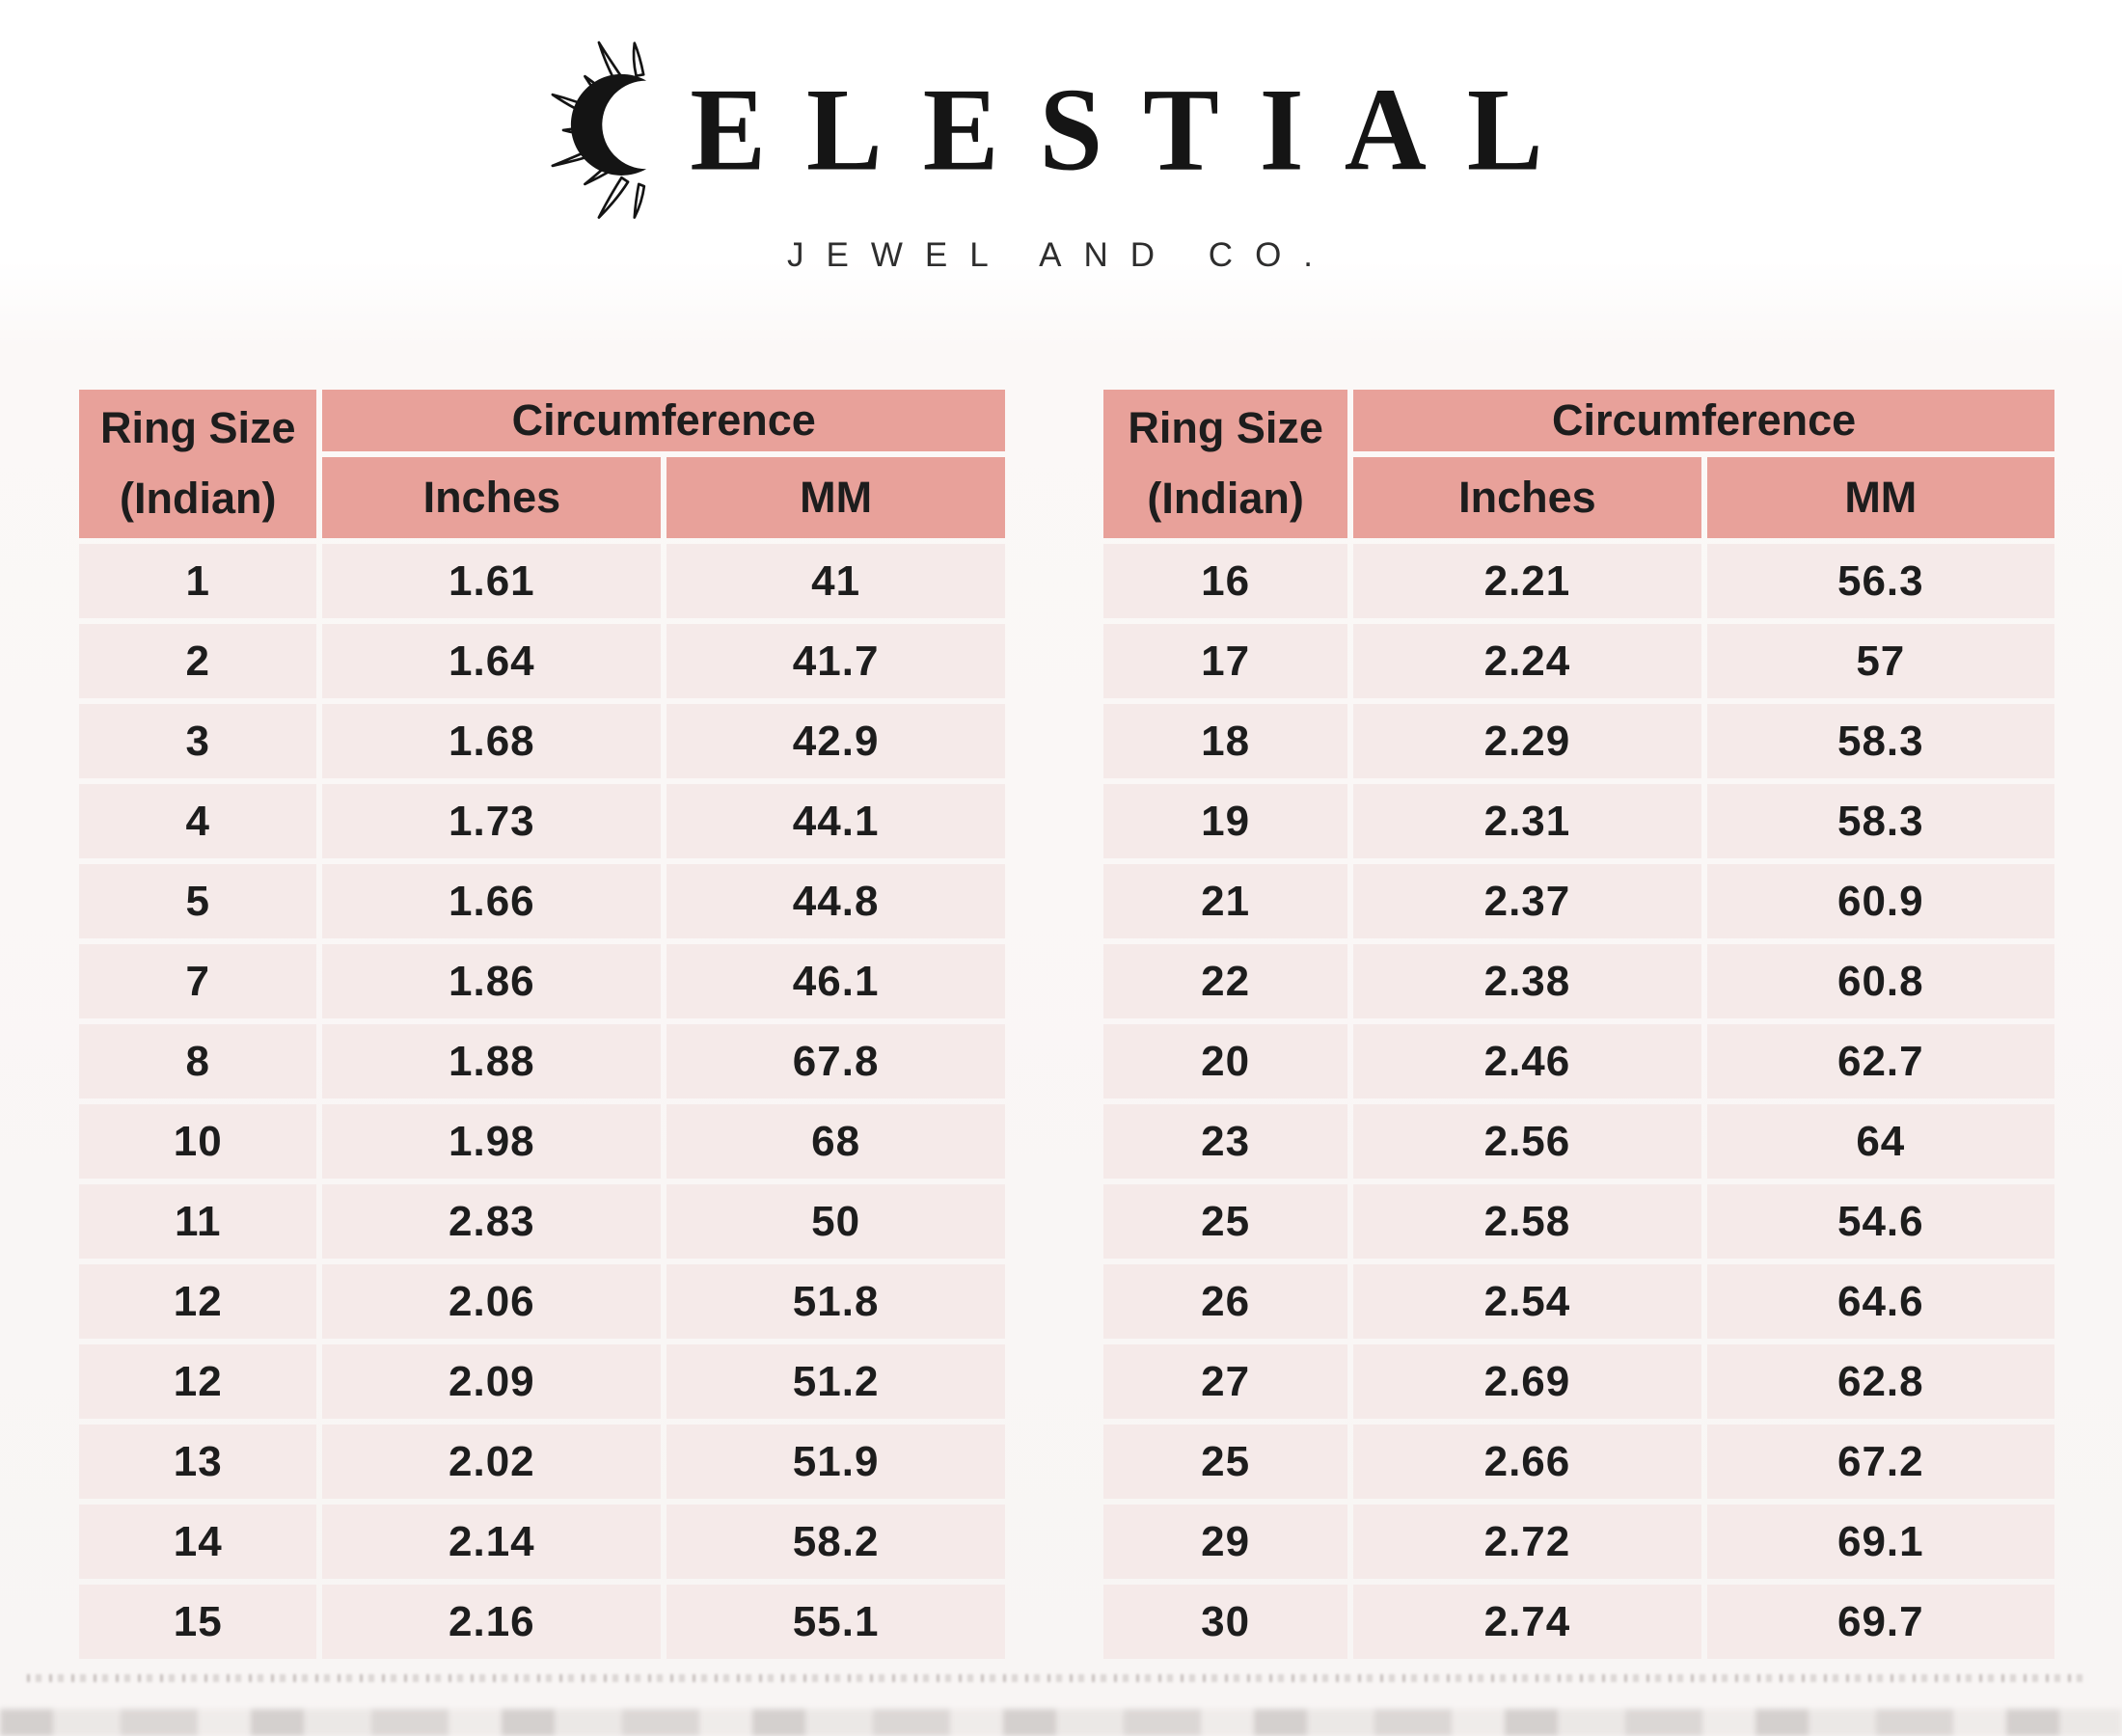  I want to click on ring-size-cell: 17, so click(1226, 661).